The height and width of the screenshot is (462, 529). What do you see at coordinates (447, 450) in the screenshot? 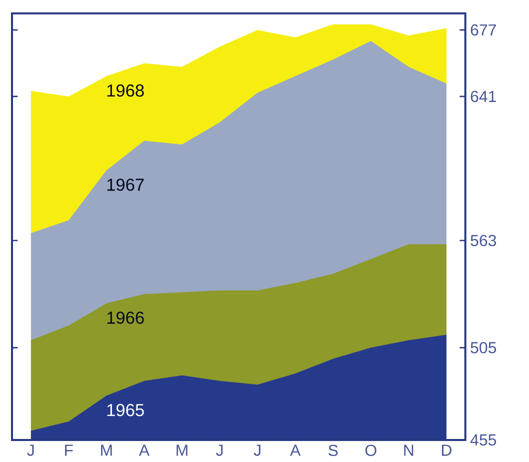
I see `x-tick-label: D` at bounding box center [447, 450].